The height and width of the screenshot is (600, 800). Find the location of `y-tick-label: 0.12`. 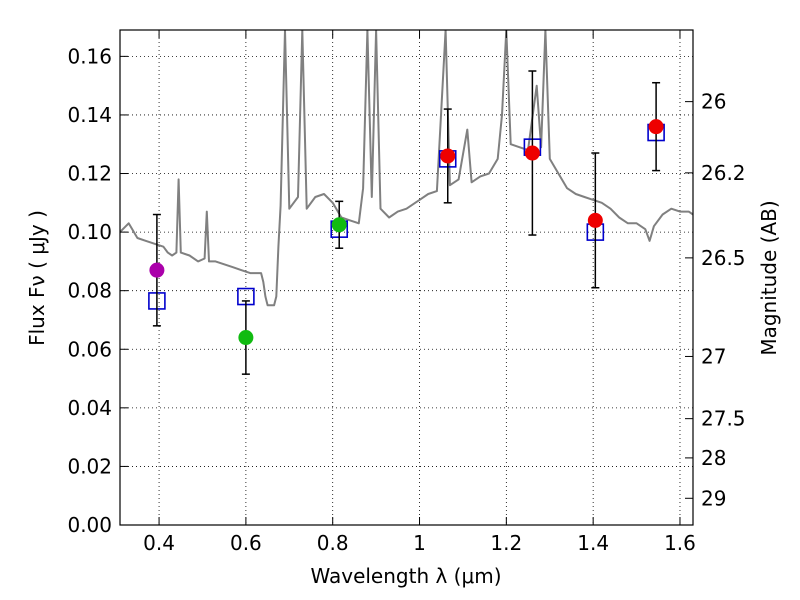

y-tick-label: 0.12 is located at coordinates (89, 174).